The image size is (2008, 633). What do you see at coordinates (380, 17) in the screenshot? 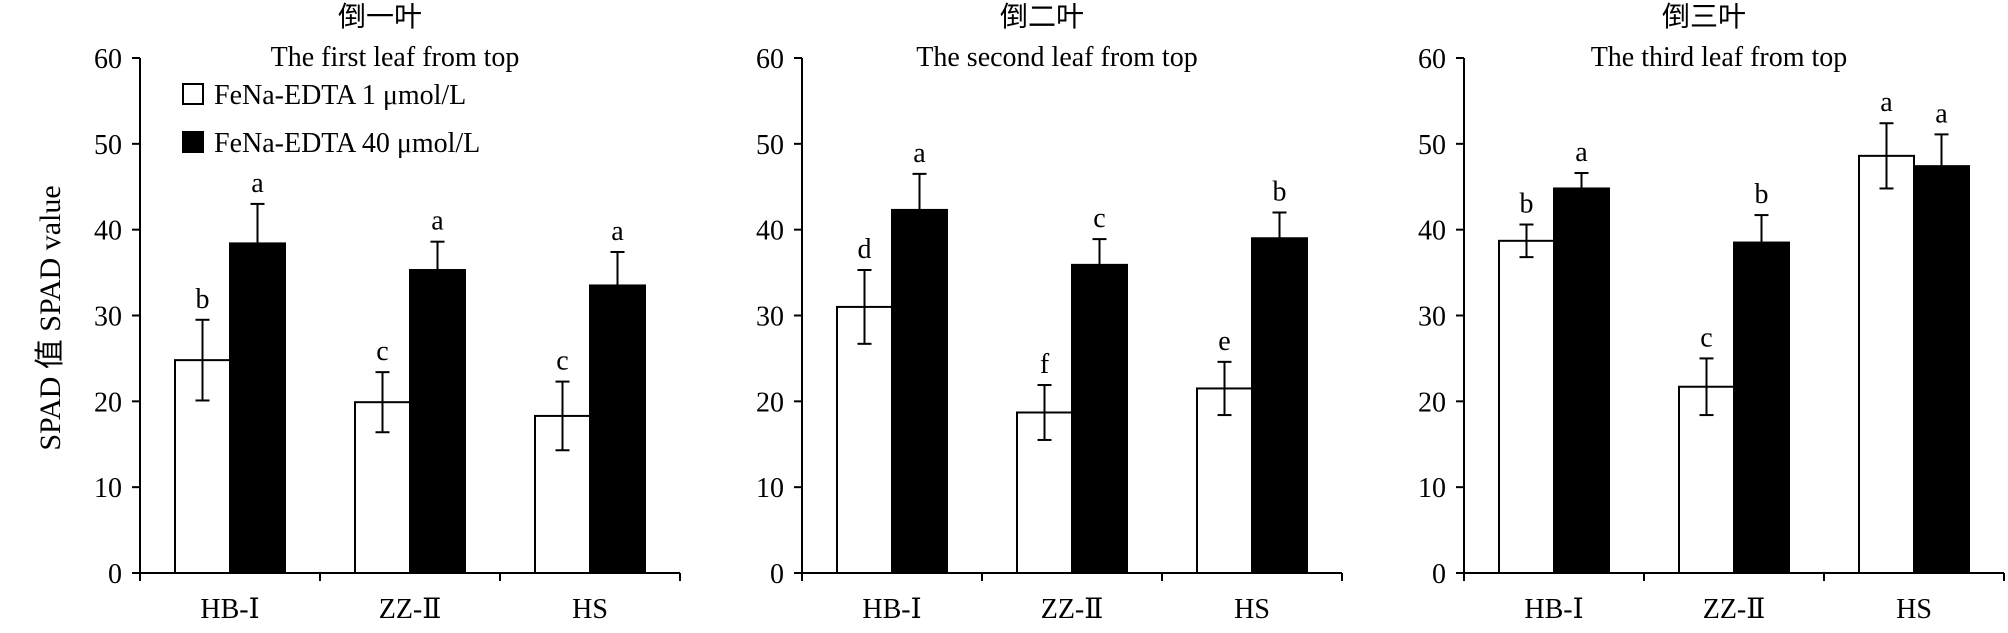
I see `chart-title: 倒一叶` at bounding box center [380, 17].